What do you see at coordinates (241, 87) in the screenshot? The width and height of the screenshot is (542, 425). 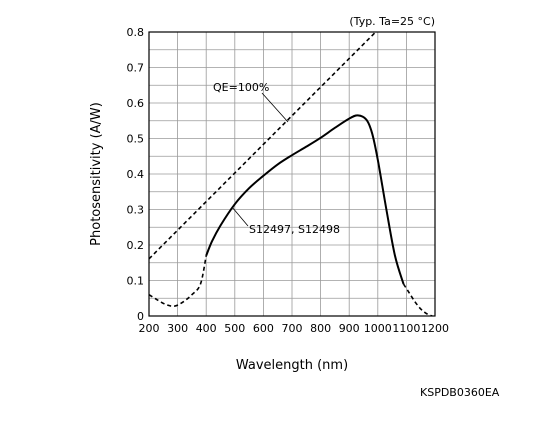 I see `qe-series-label: QE=100%` at bounding box center [241, 87].